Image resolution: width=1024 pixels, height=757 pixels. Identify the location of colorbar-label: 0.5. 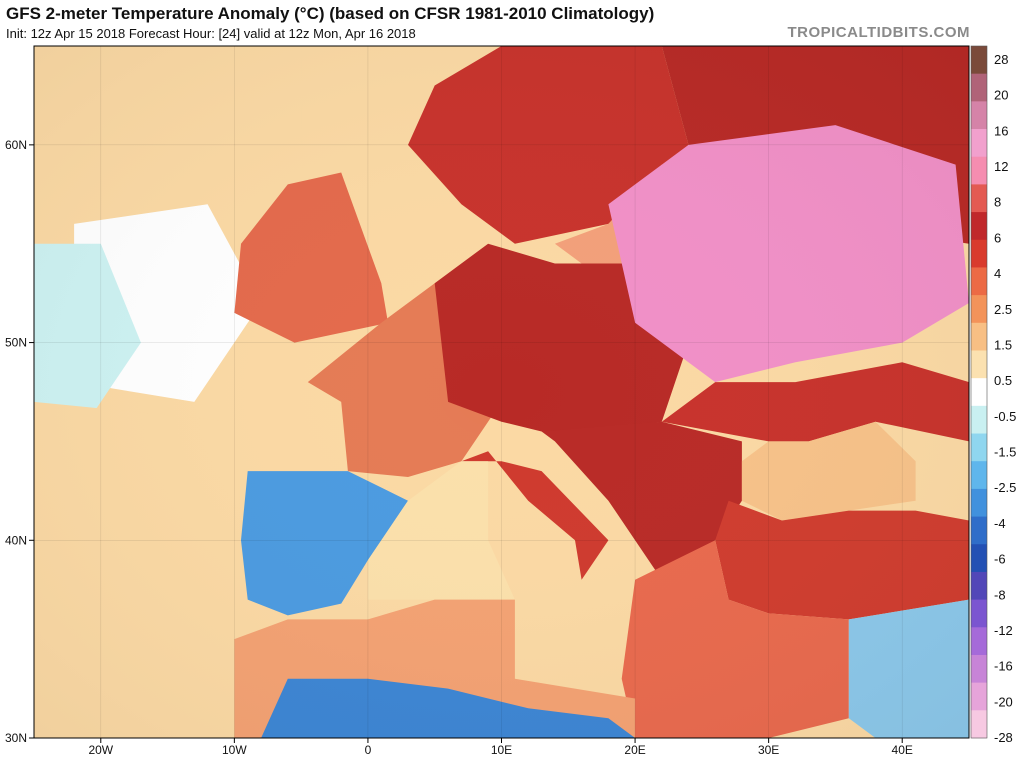
(1003, 380).